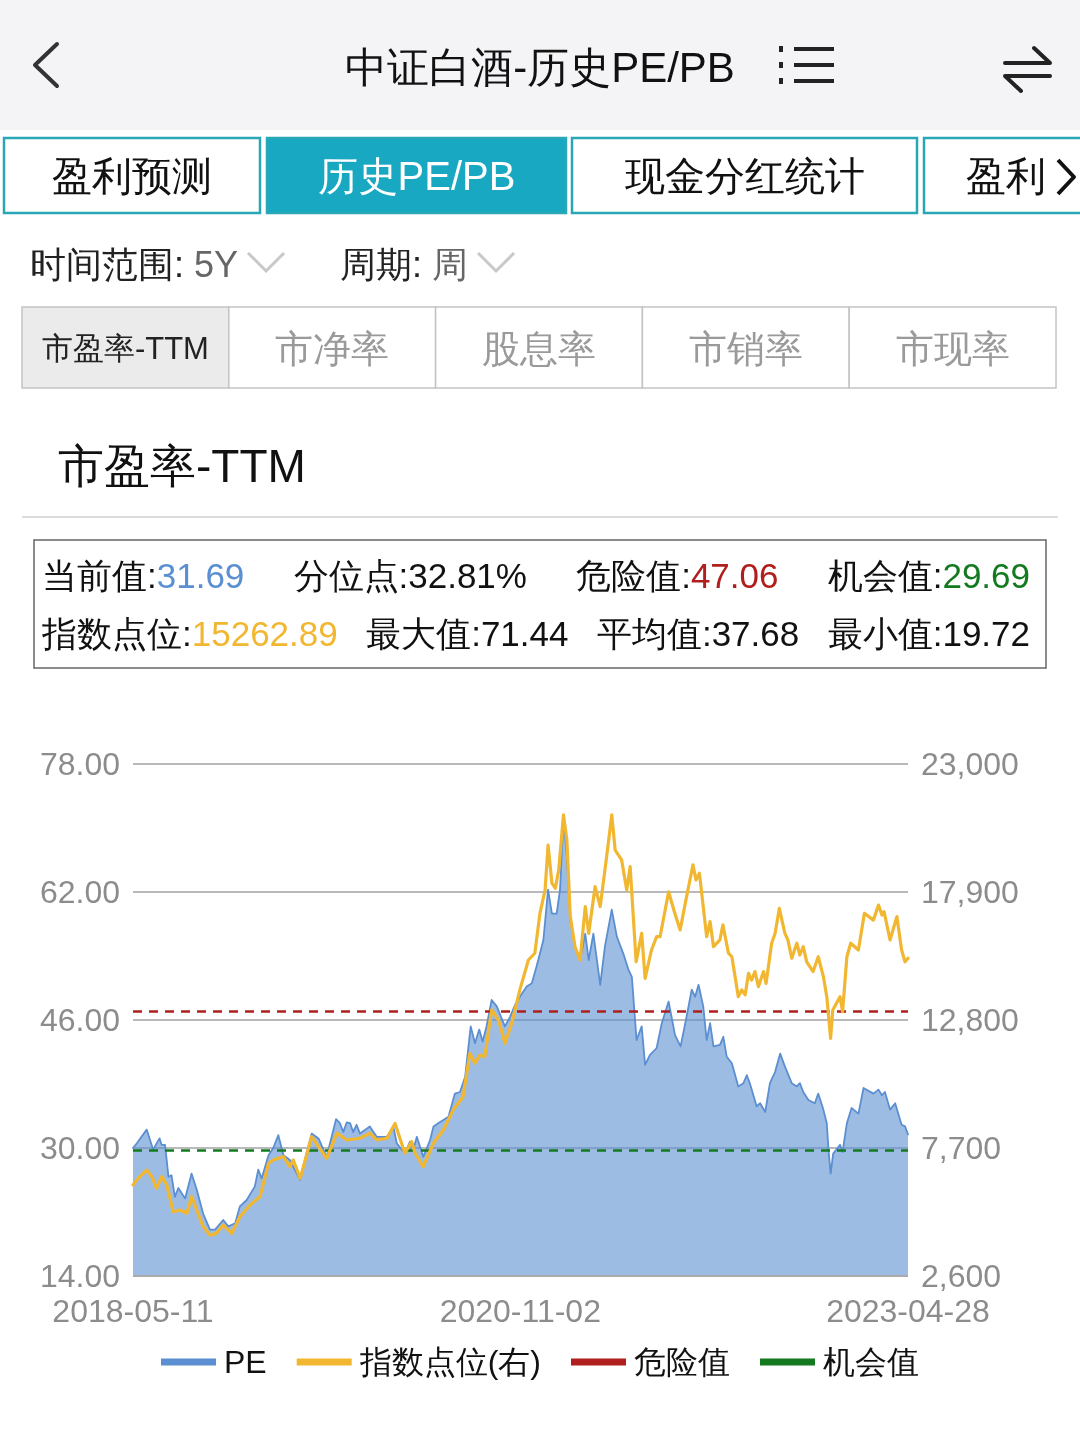 This screenshot has height=1449, width=1080. Describe the element at coordinates (698, 633) in the screenshot. I see `text: 平均值:37.68` at that location.